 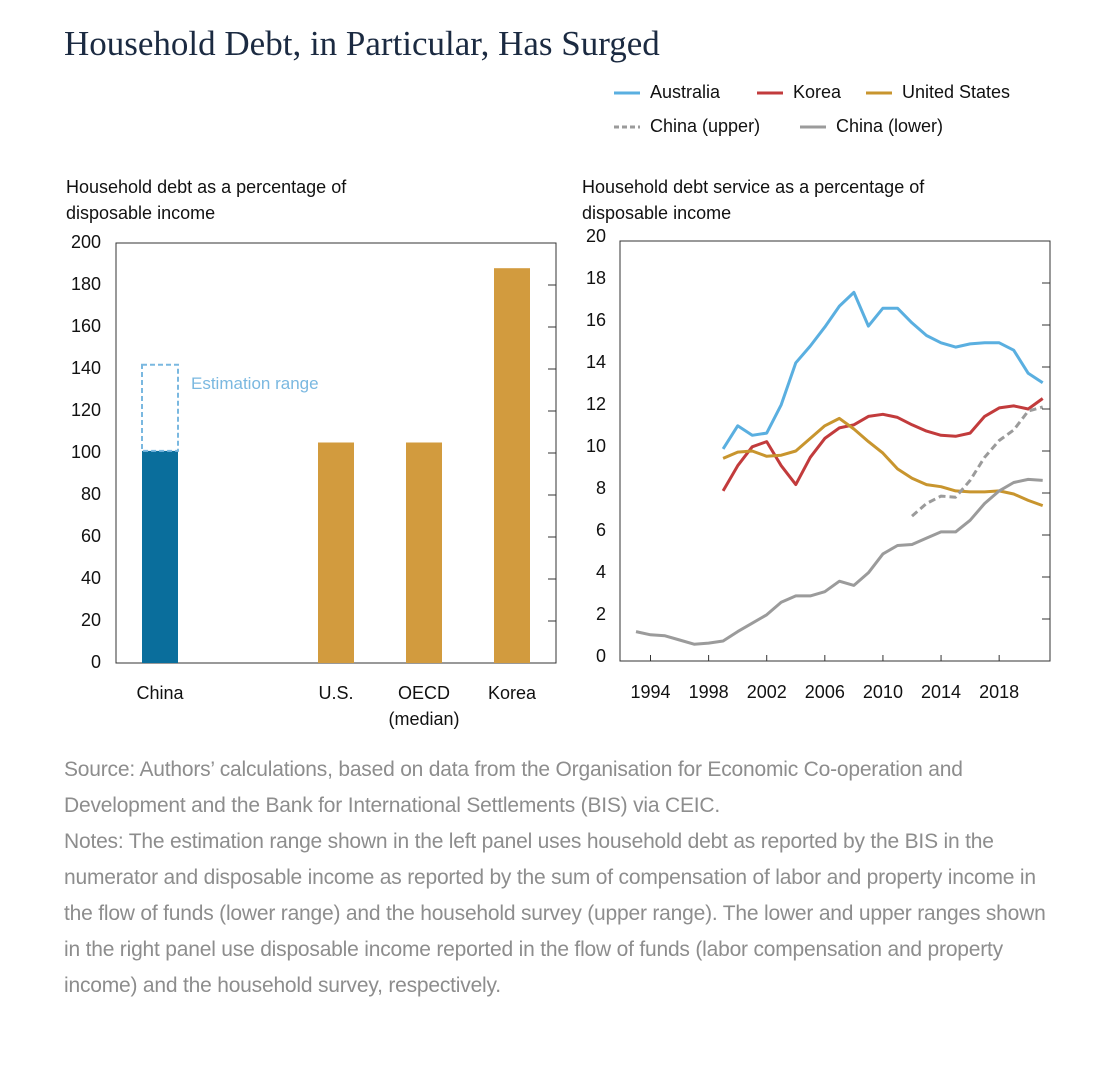 I want to click on y-tick-label: 80, so click(x=91, y=494).